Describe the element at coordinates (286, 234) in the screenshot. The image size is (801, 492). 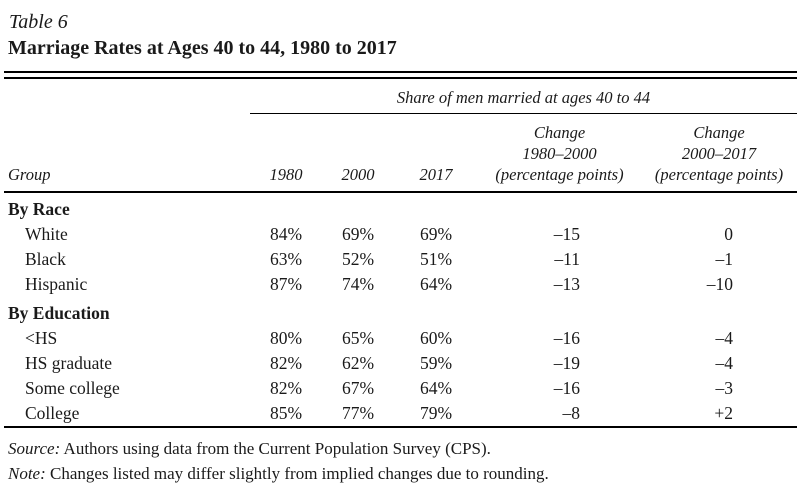
I see `value-cell: 84%` at that location.